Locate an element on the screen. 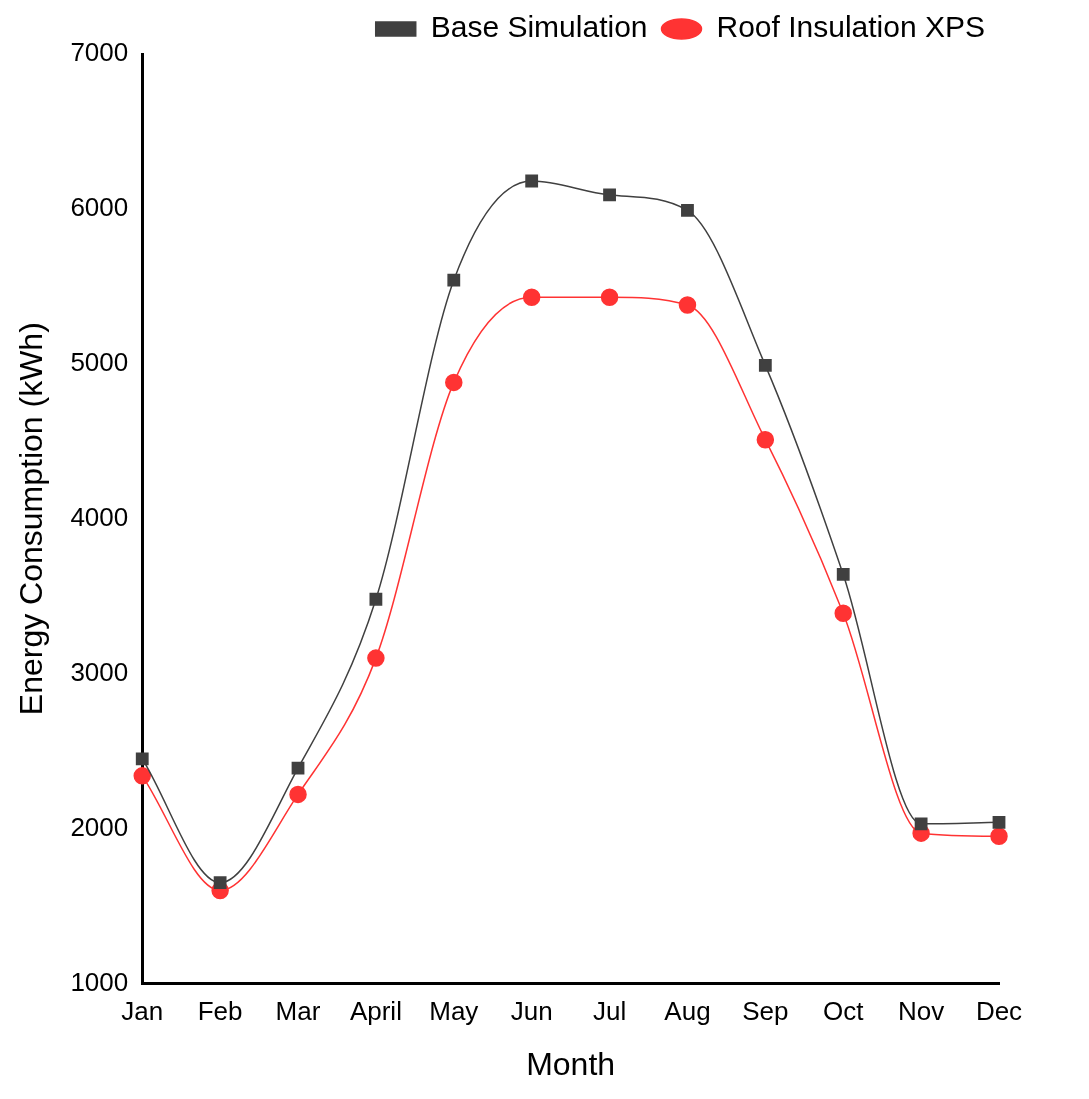  x-tick-label: Sep is located at coordinates (765, 1011).